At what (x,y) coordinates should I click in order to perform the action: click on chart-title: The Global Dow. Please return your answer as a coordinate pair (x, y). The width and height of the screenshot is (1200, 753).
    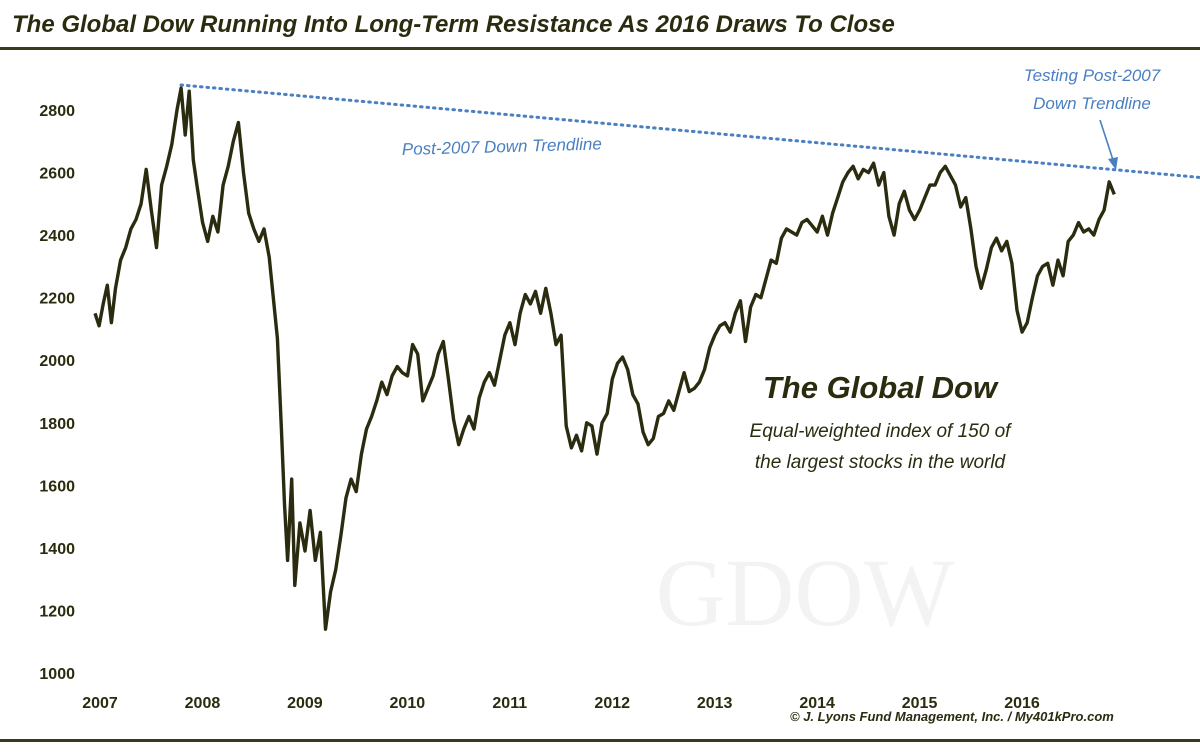
    Looking at the image, I should click on (881, 387).